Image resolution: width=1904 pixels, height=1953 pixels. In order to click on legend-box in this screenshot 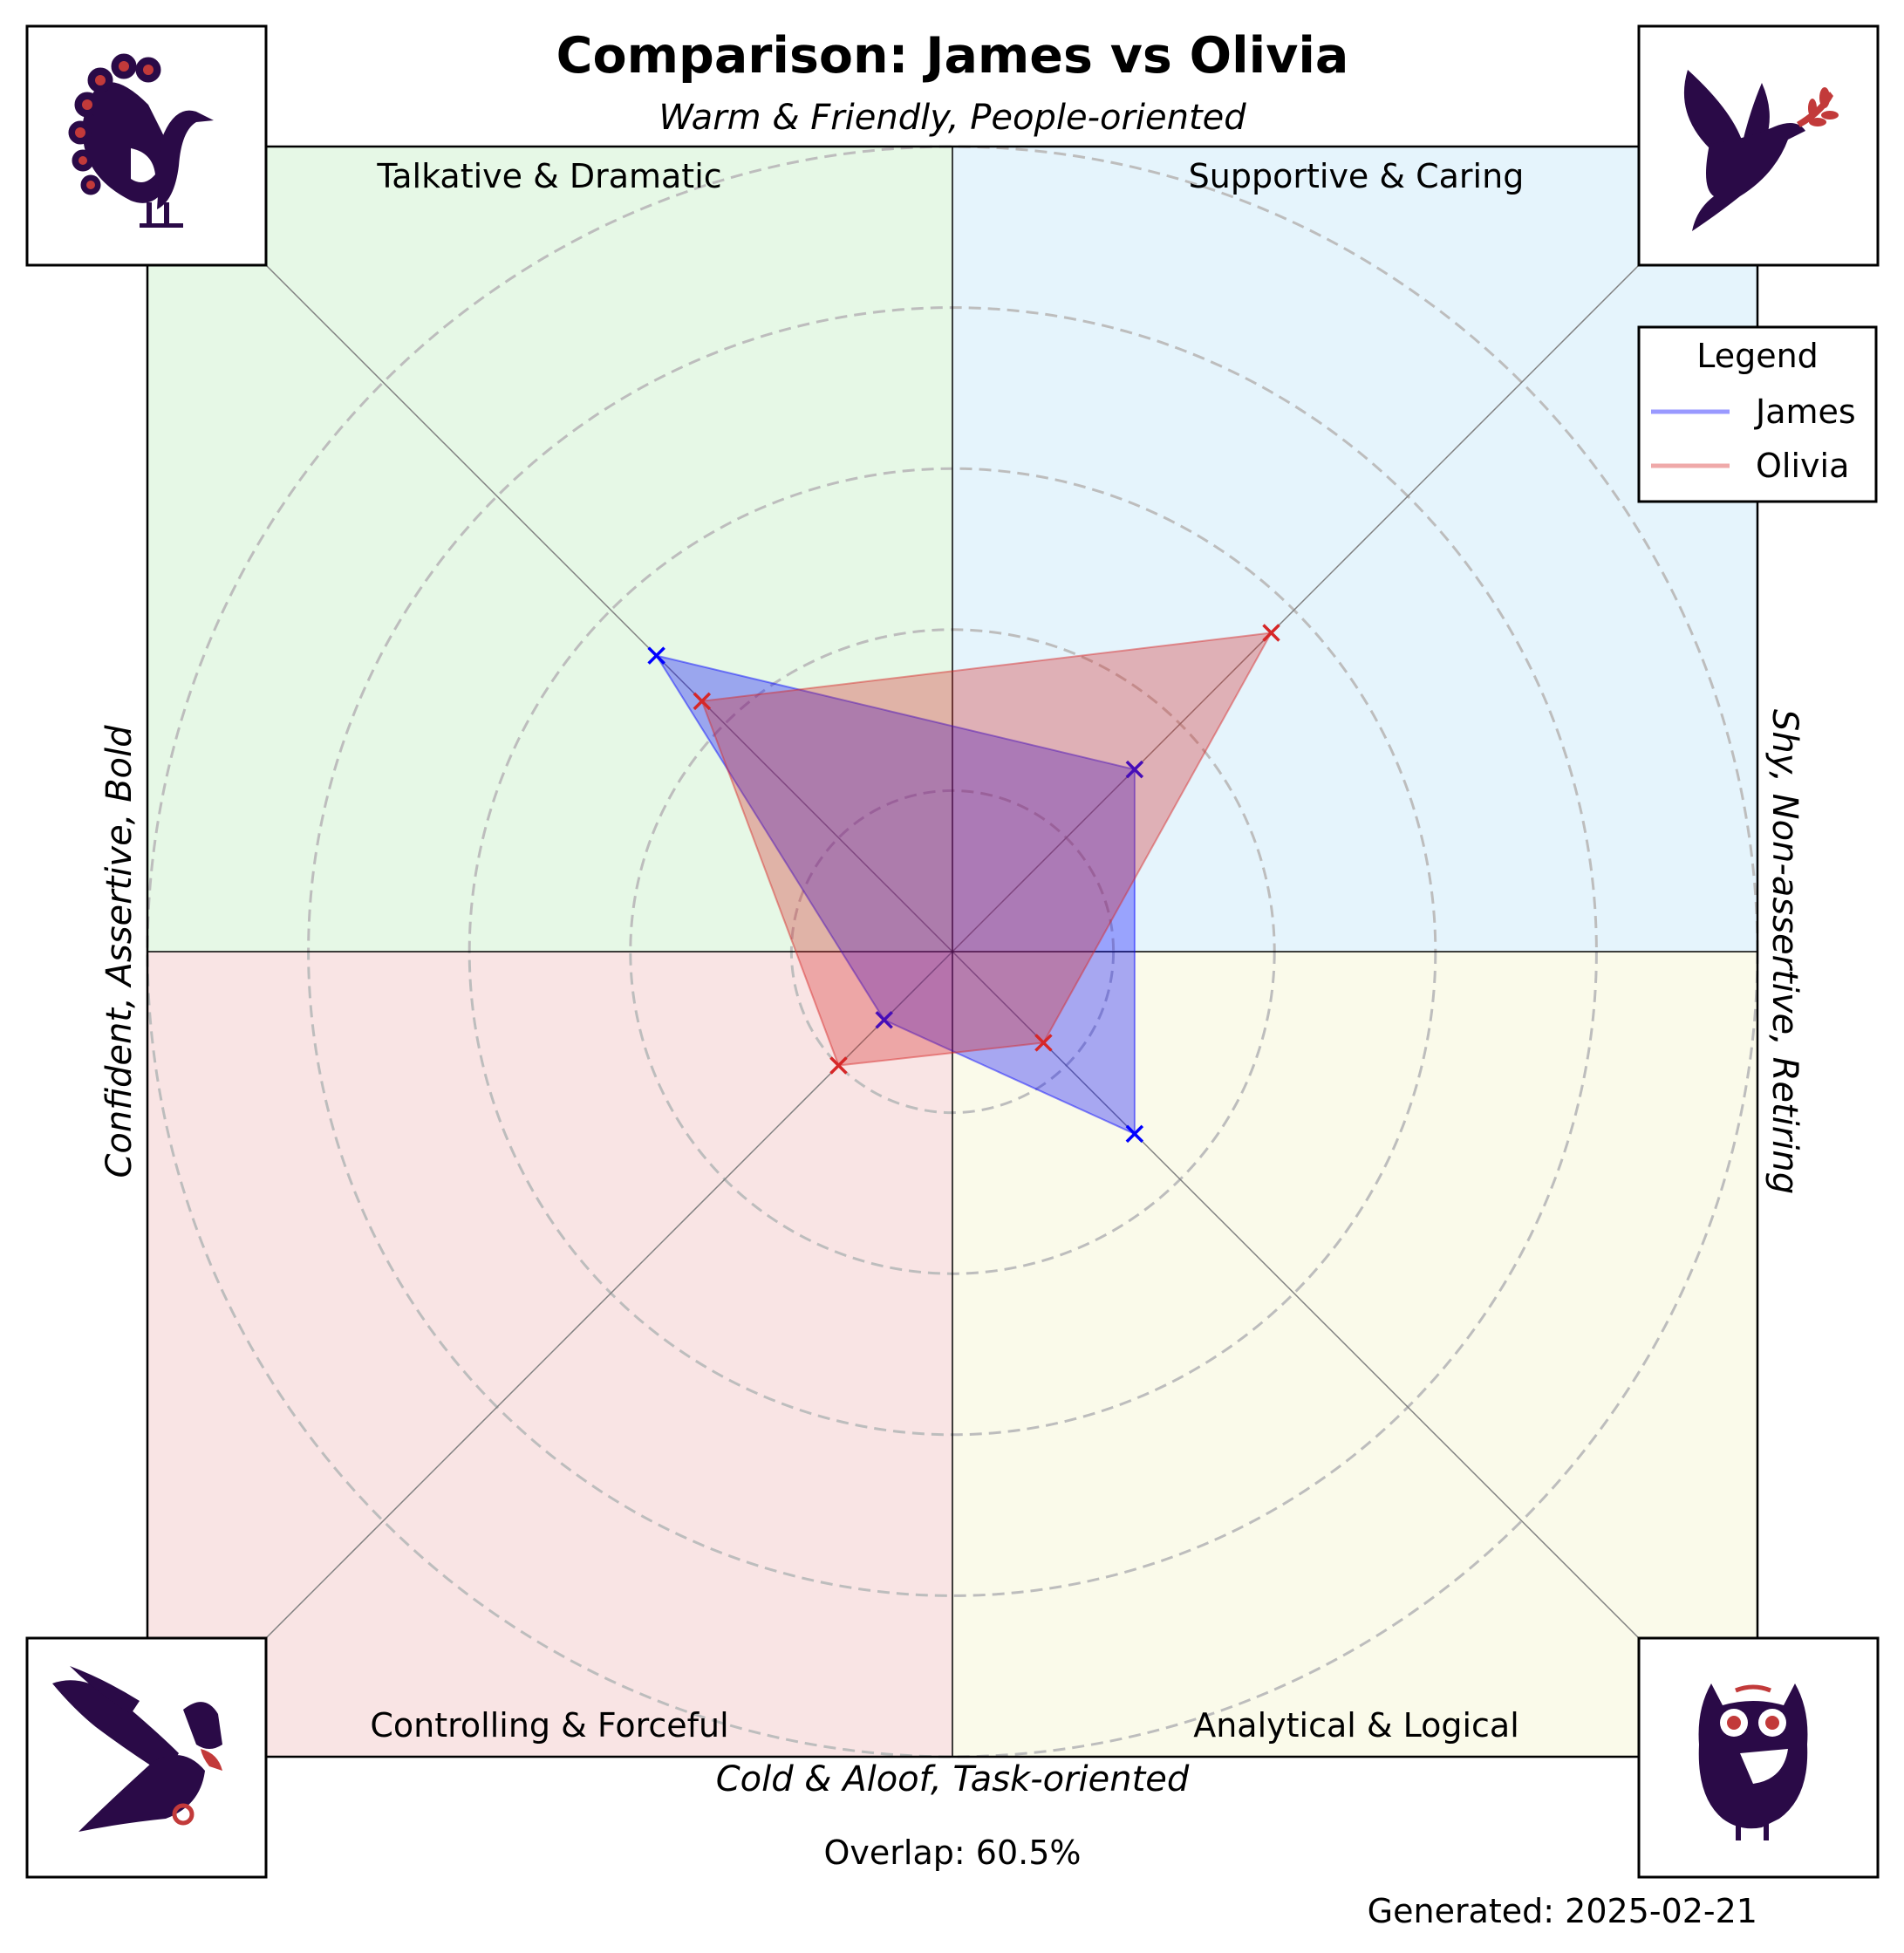, I will do `click(1757, 414)`.